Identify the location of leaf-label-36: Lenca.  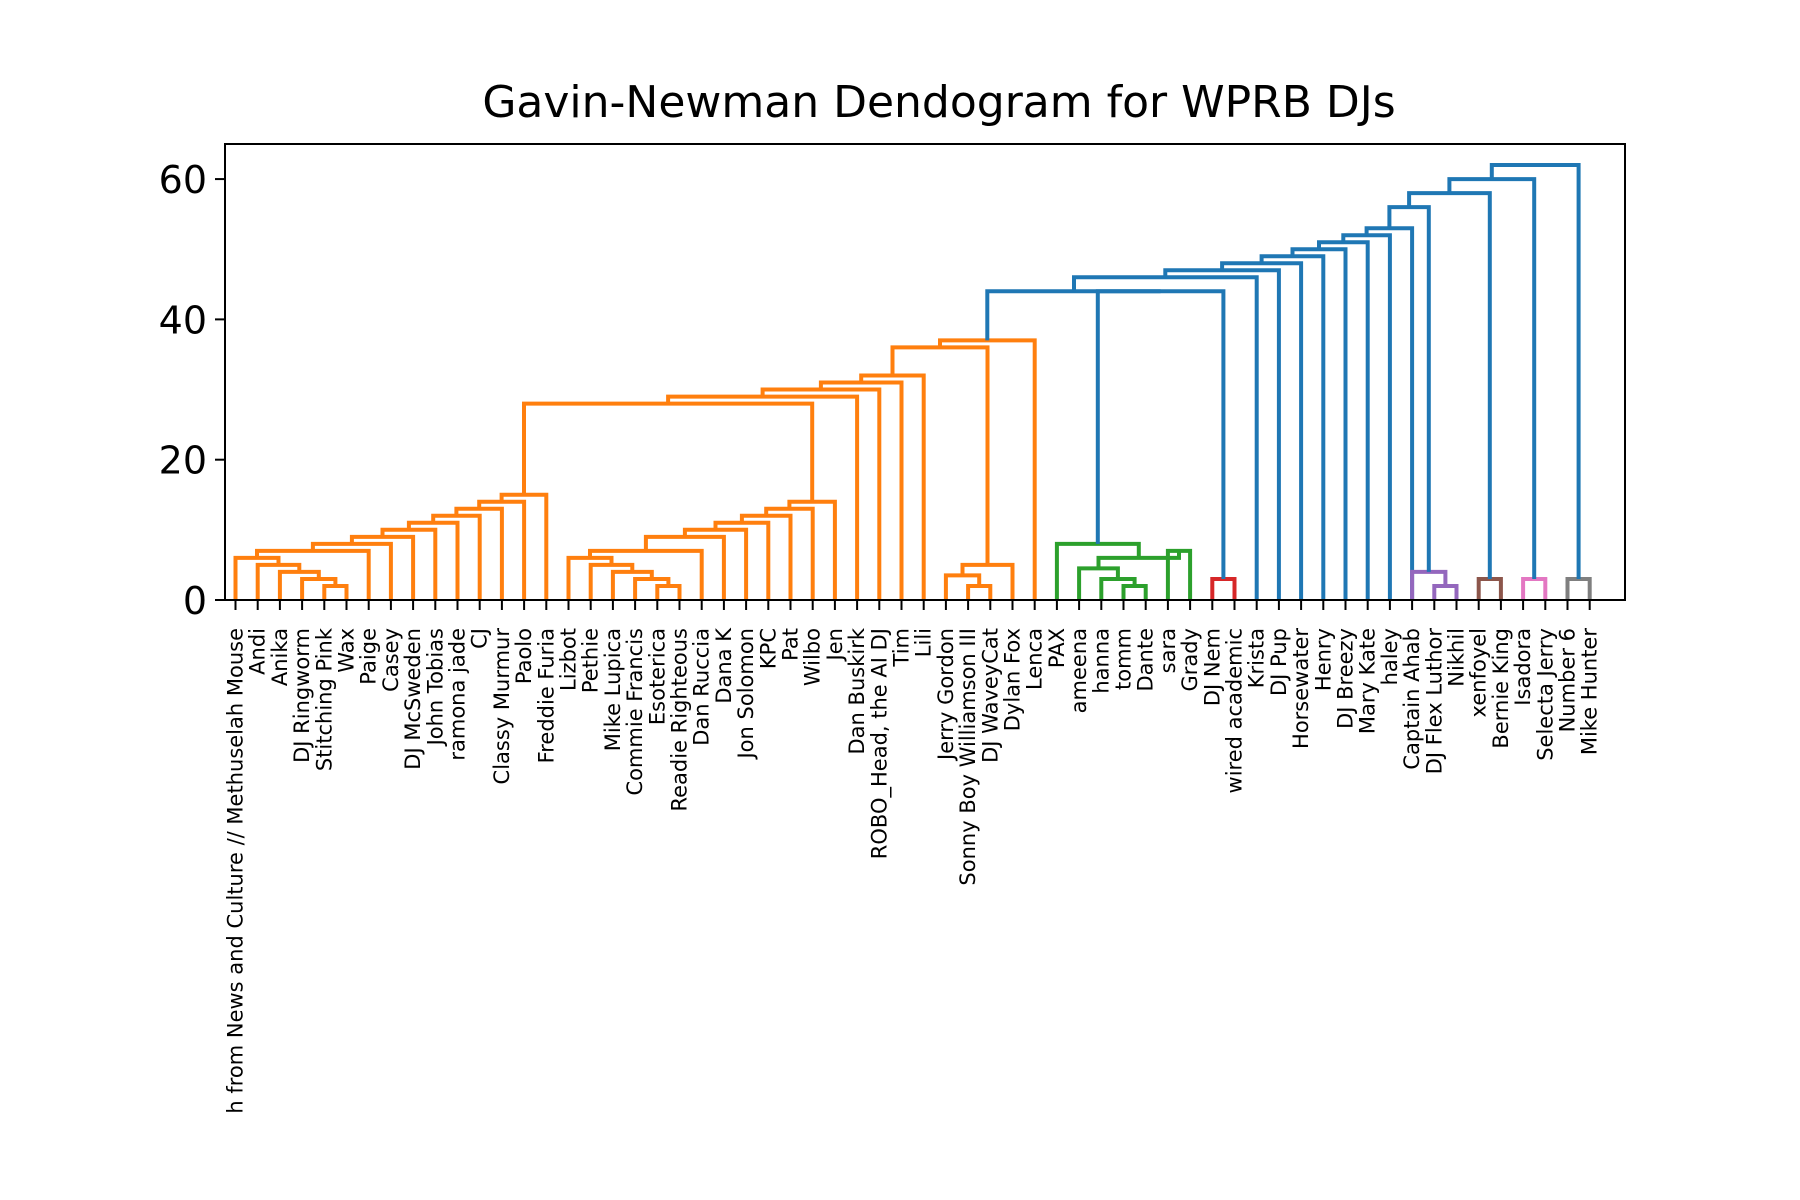
(1035, 659).